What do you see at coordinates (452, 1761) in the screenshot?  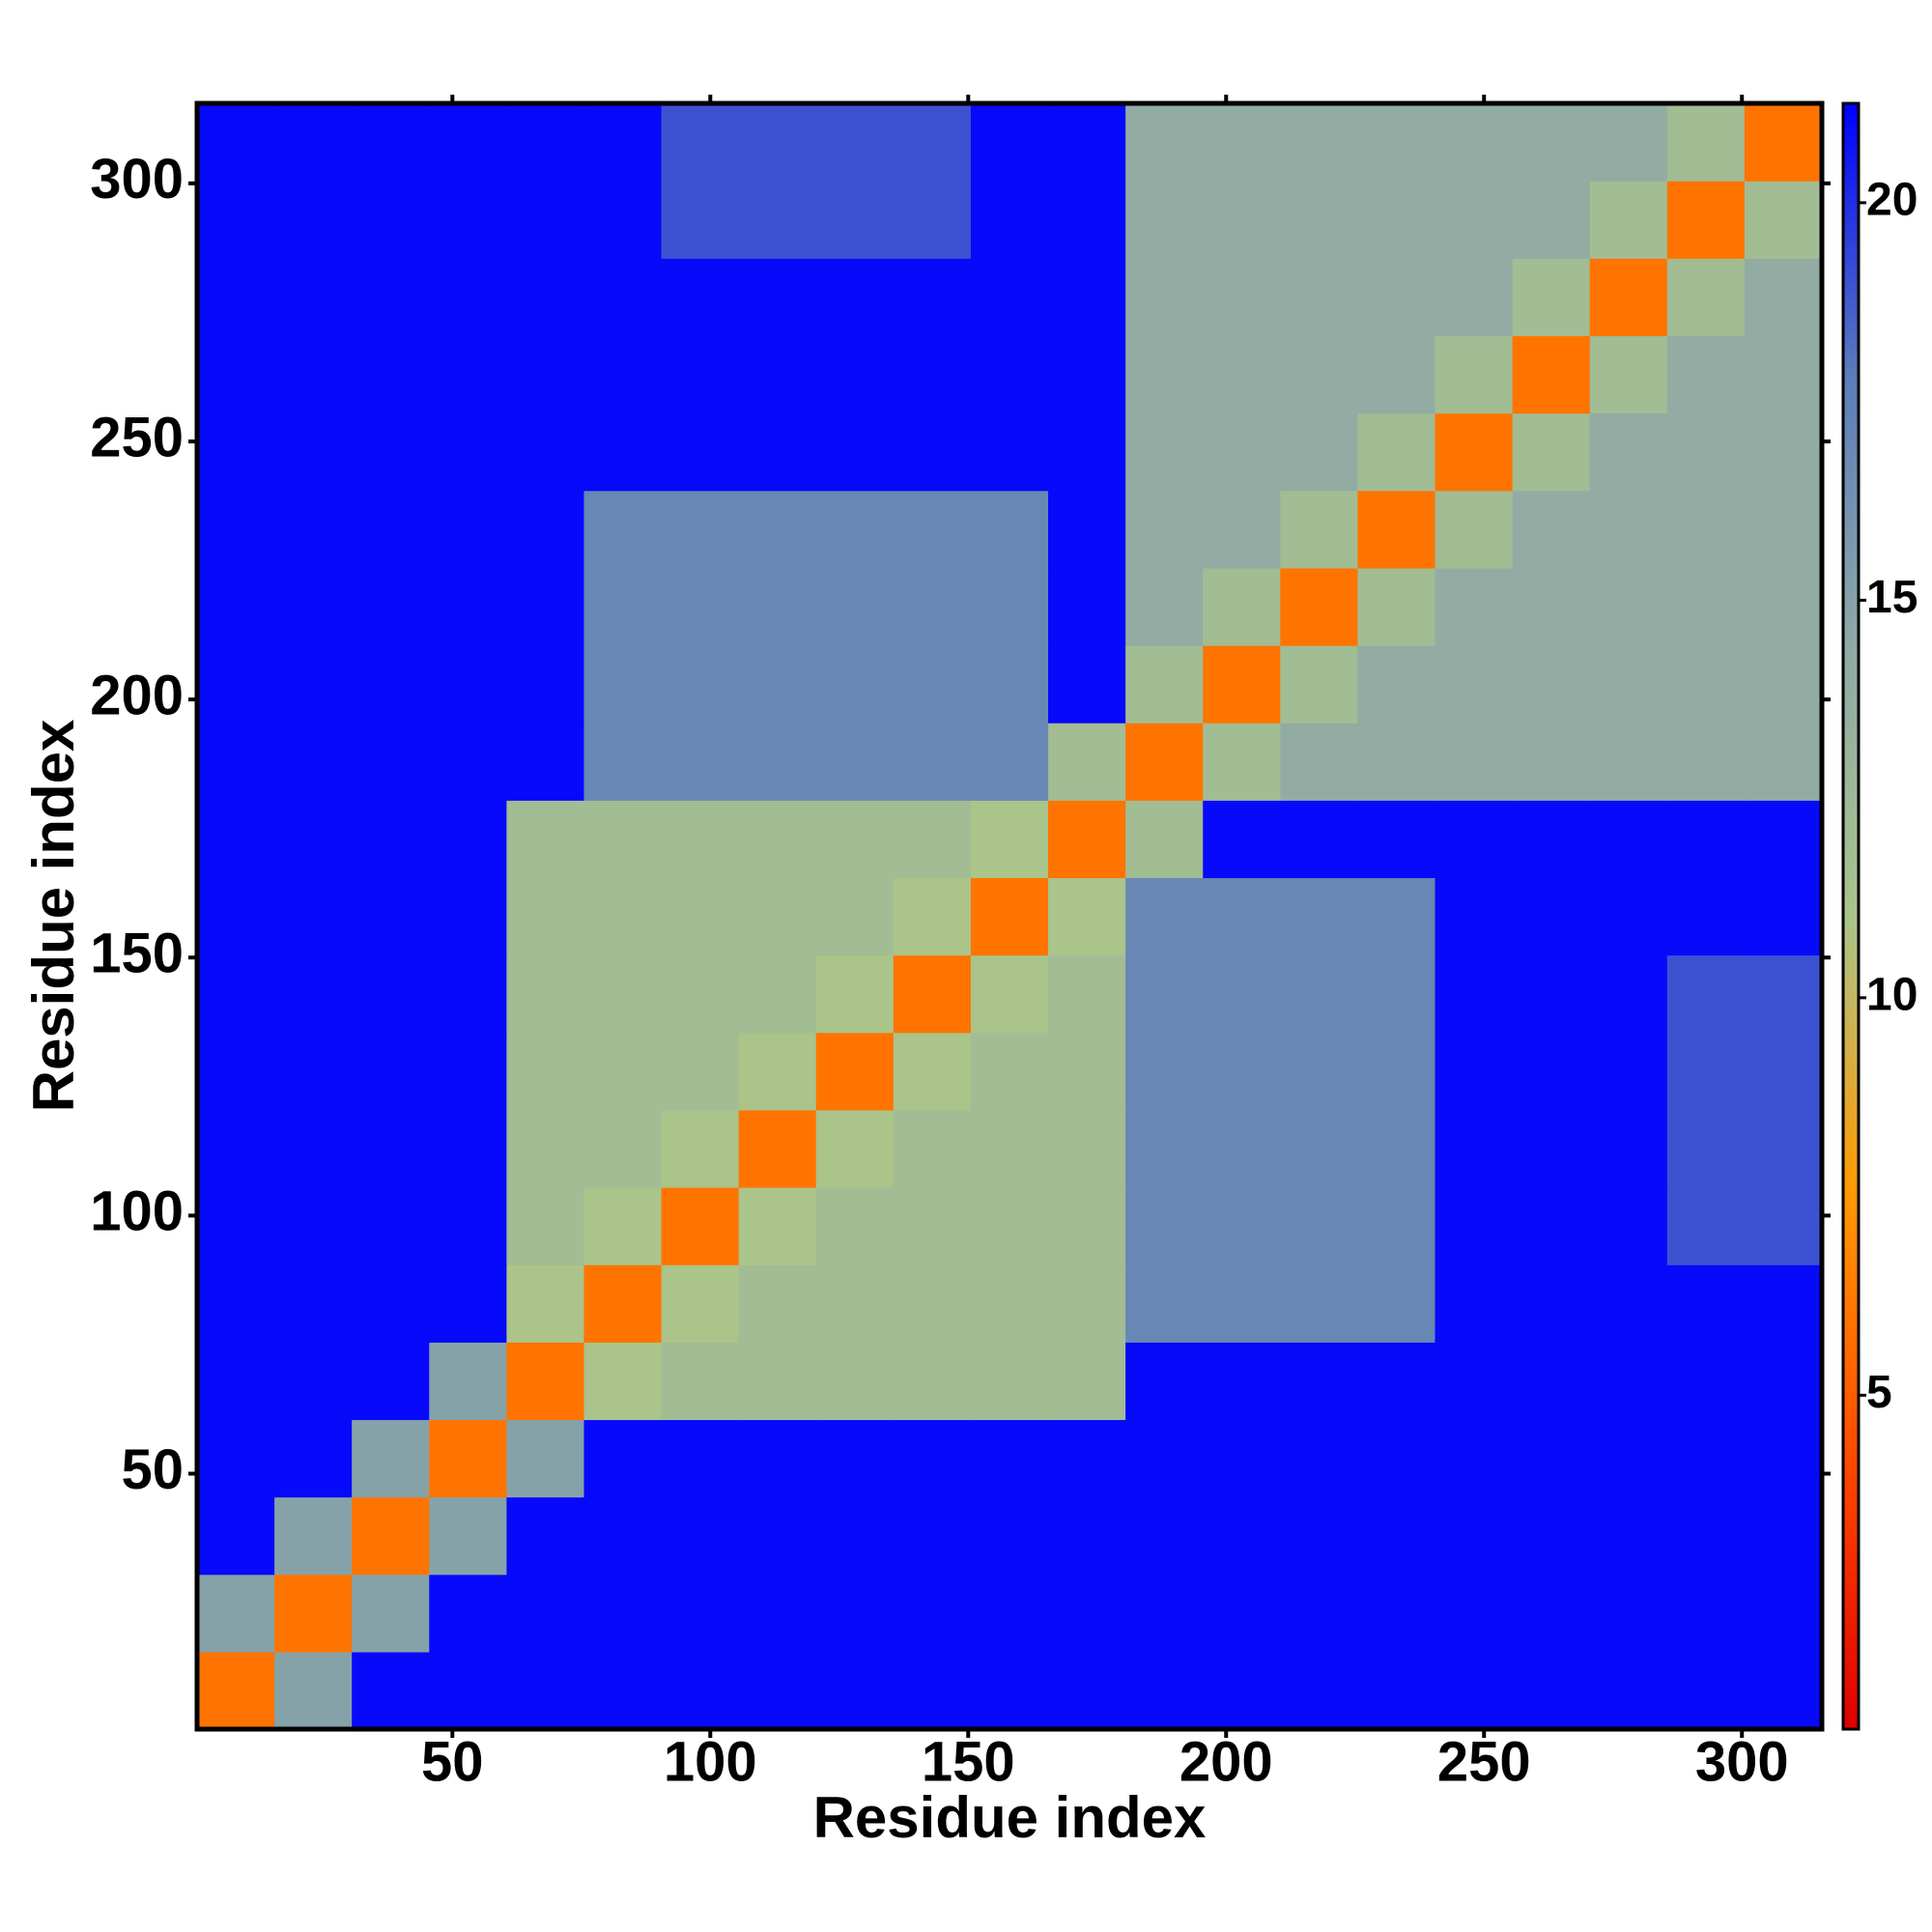 I see `x-tick-label: 50` at bounding box center [452, 1761].